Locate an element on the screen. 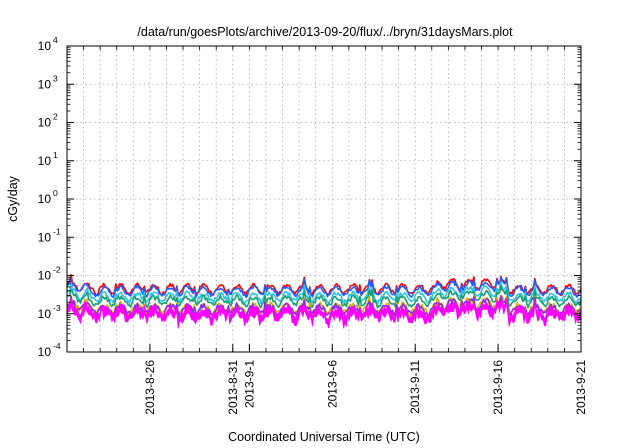  x-tick-label: 2013-9-16 is located at coordinates (498, 387).